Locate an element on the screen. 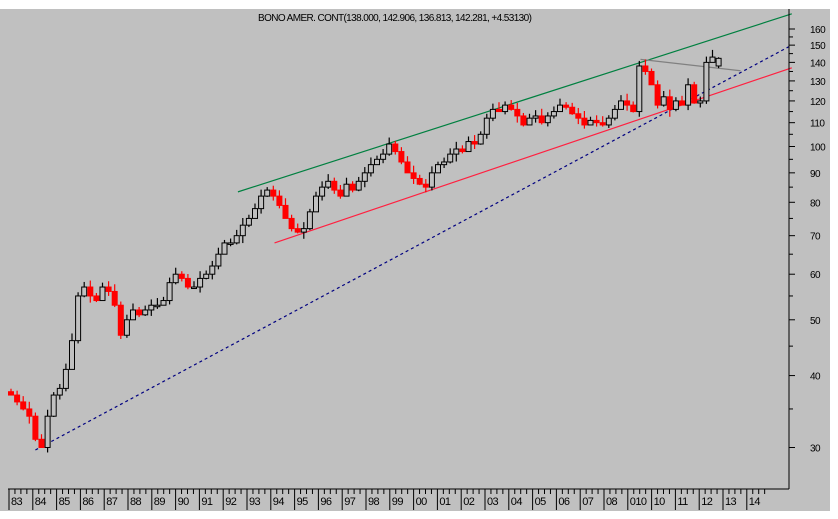  x-tick-label: 02 is located at coordinates (469, 502).